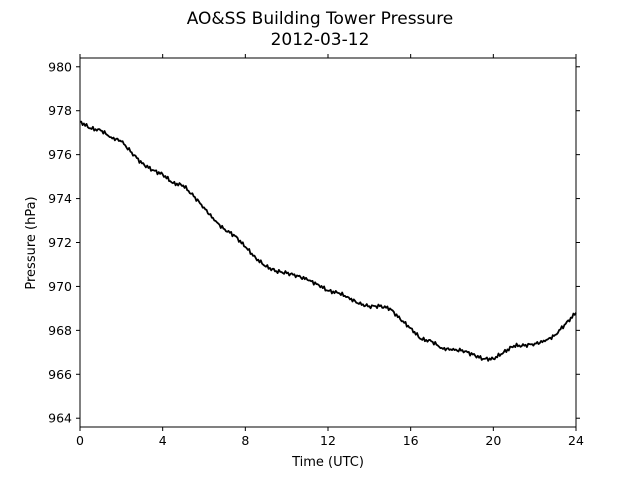  What do you see at coordinates (320, 19) in the screenshot?
I see `chart-title: AO&SS Building Tower Pressure` at bounding box center [320, 19].